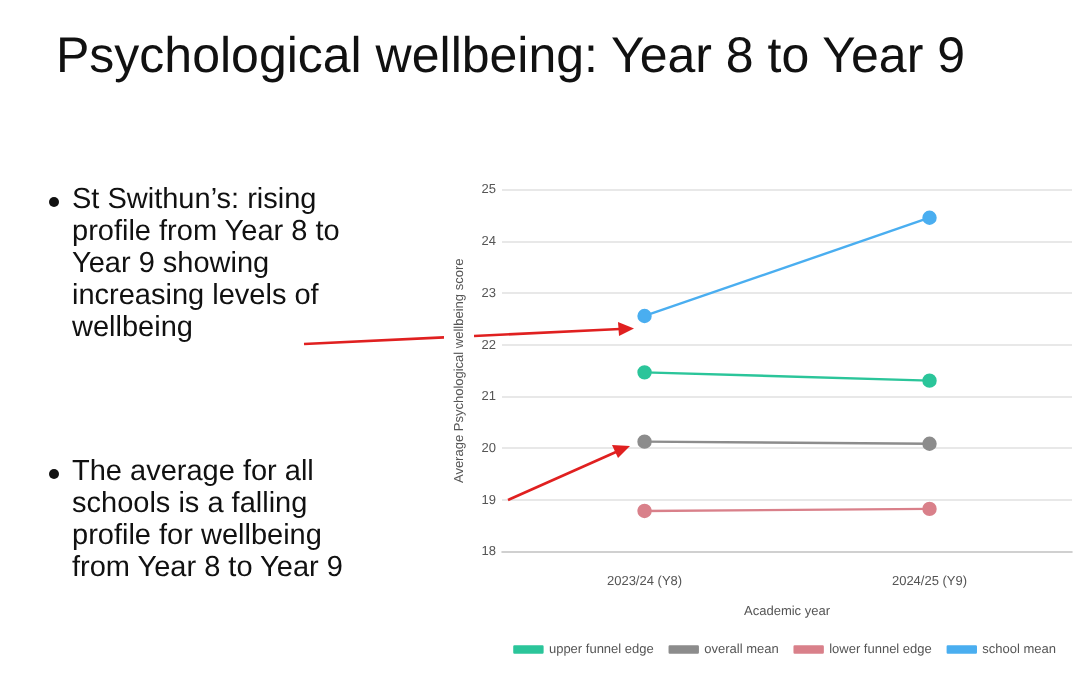  Describe the element at coordinates (208, 520) in the screenshot. I see `text: The average for all schools is a falling profile for wellbeing from Year 8 to Year 9` at that location.